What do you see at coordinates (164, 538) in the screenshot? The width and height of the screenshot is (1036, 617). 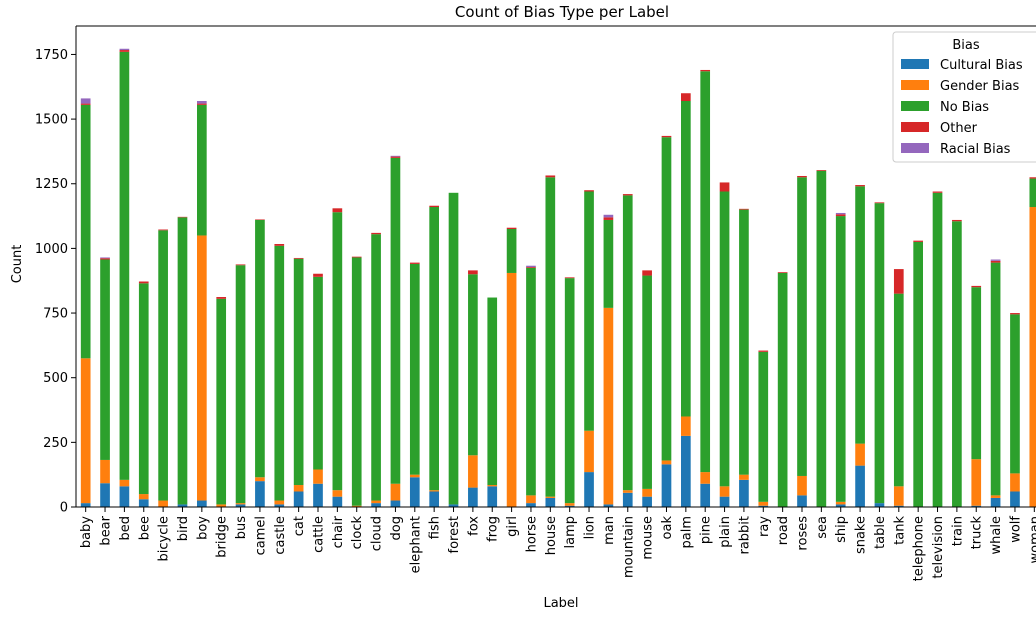 I see `x-tick-label: bicycle` at bounding box center [164, 538].